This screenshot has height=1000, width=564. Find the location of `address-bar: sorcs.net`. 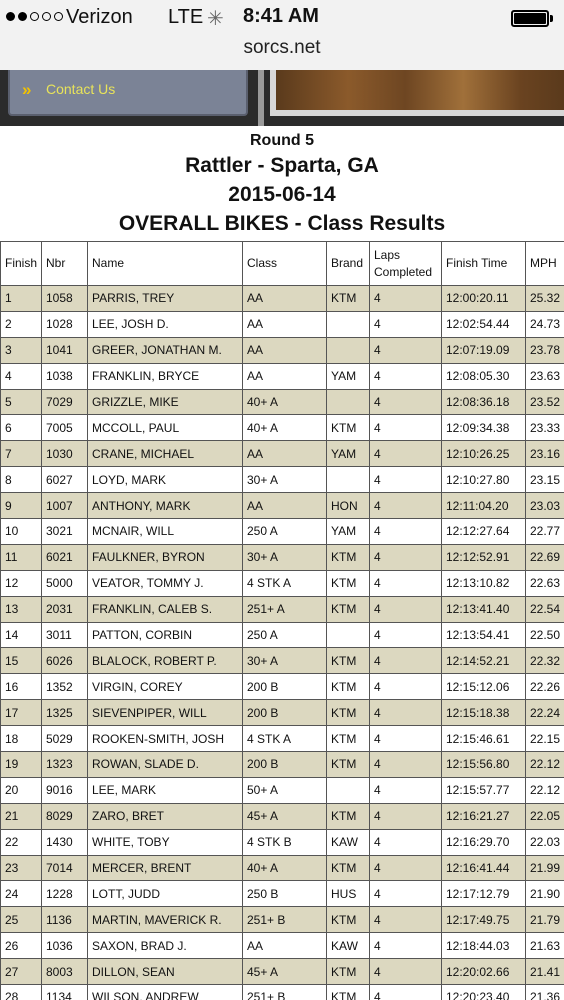

address-bar: sorcs.net is located at coordinates (282, 47).